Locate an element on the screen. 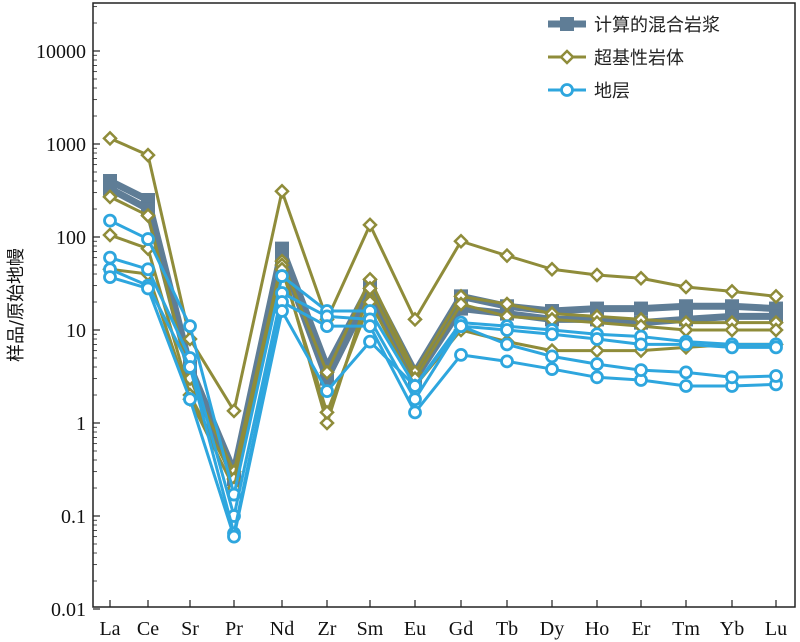  x-tick-label-Zr: Zr is located at coordinates (327, 629).